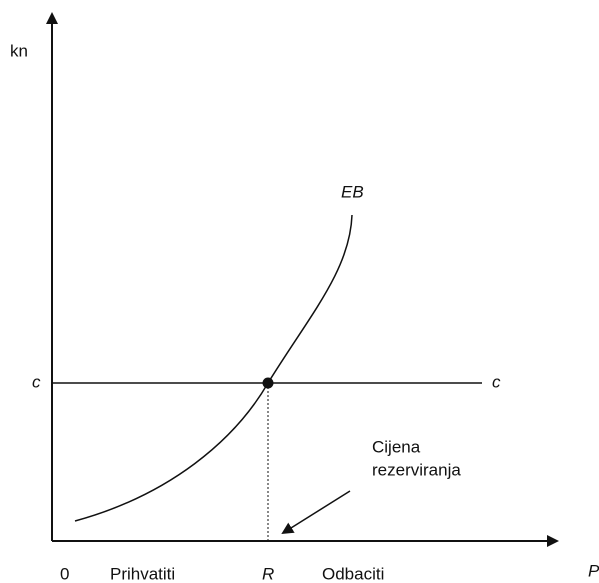 This screenshot has width=599, height=583. What do you see at coordinates (36, 381) in the screenshot?
I see `c-label-left: c` at bounding box center [36, 381].